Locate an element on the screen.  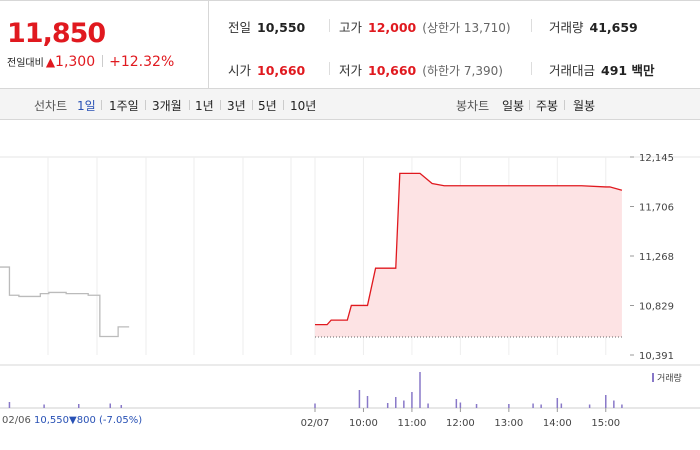
stat-value: 12,000 is located at coordinates (392, 27).